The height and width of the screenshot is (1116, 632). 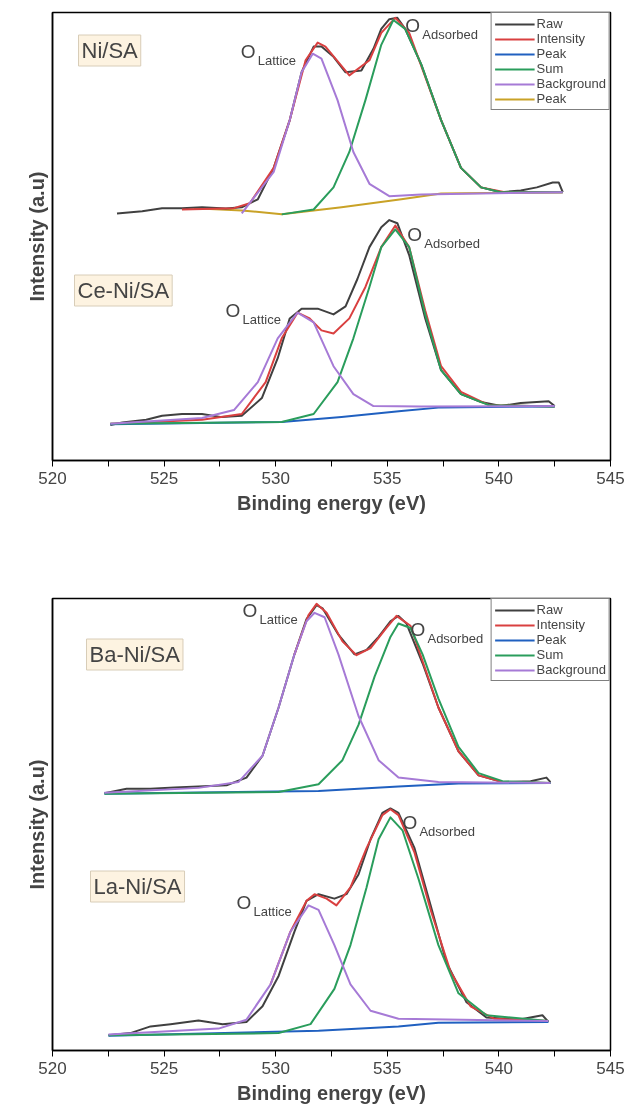 I want to click on annotation: Ba-Ni/SA, so click(x=135, y=654).